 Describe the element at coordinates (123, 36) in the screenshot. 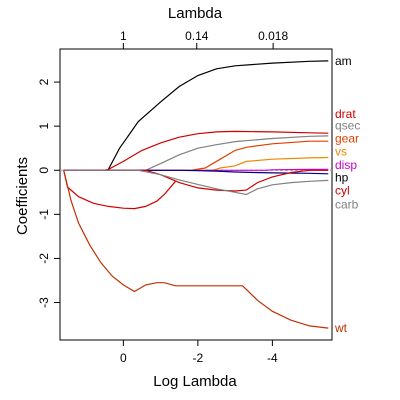

I see `top-tick-label: 1` at that location.